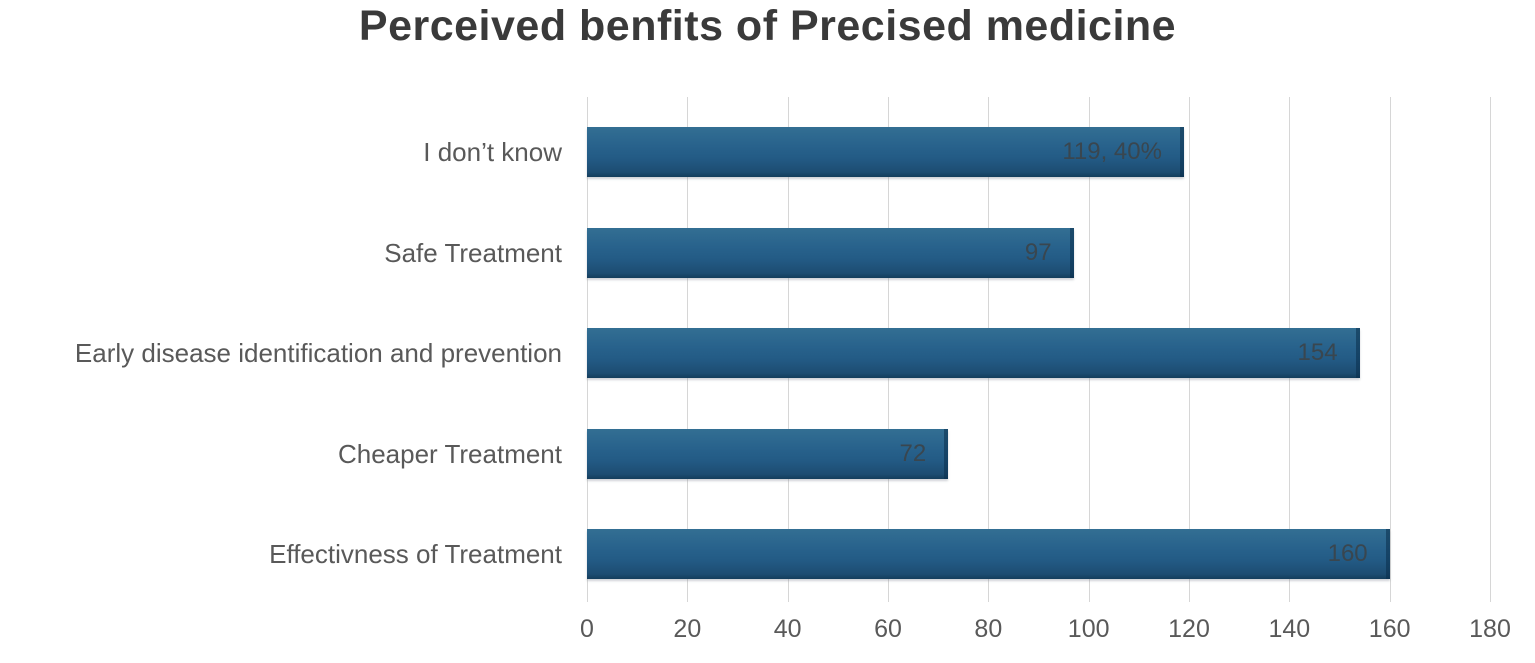 Image resolution: width=1535 pixels, height=663 pixels. What do you see at coordinates (492, 152) in the screenshot?
I see `category-label: I don’t know` at bounding box center [492, 152].